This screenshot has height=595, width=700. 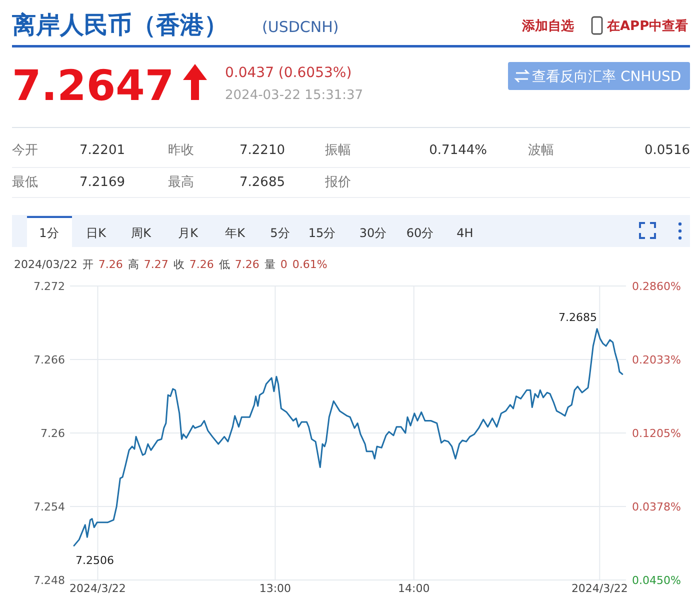 What do you see at coordinates (541, 150) in the screenshot?
I see `text: 波幅` at bounding box center [541, 150].